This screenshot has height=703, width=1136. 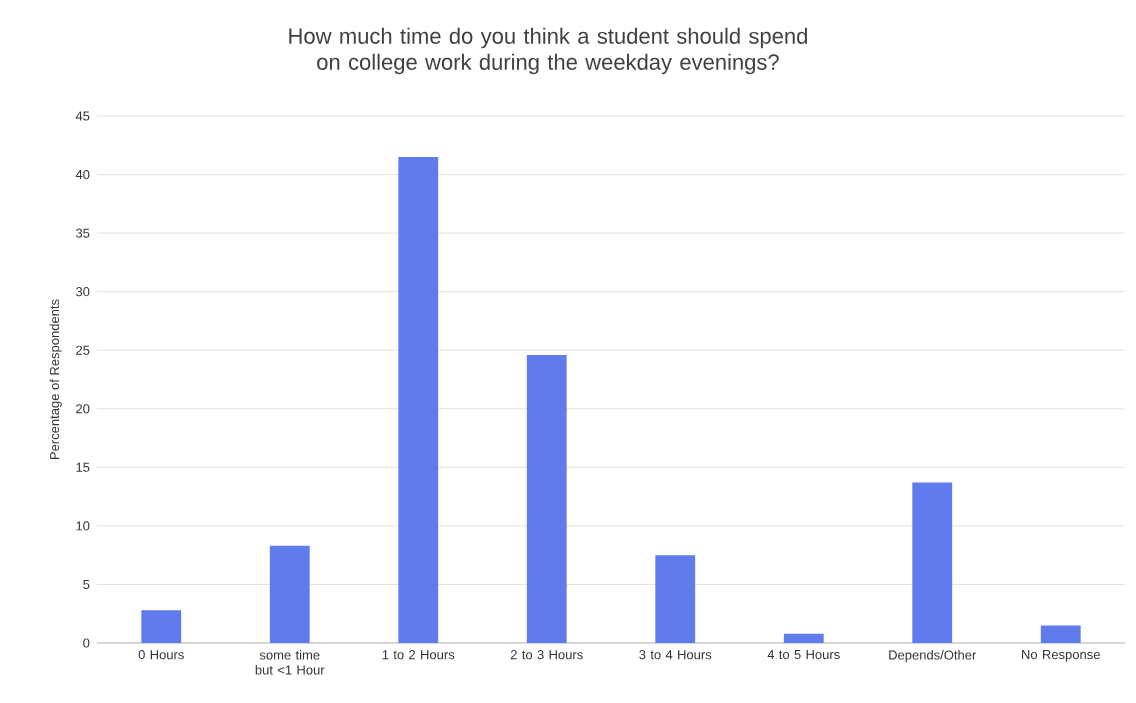 I want to click on y-tick-label: 30, so click(x=82, y=292).